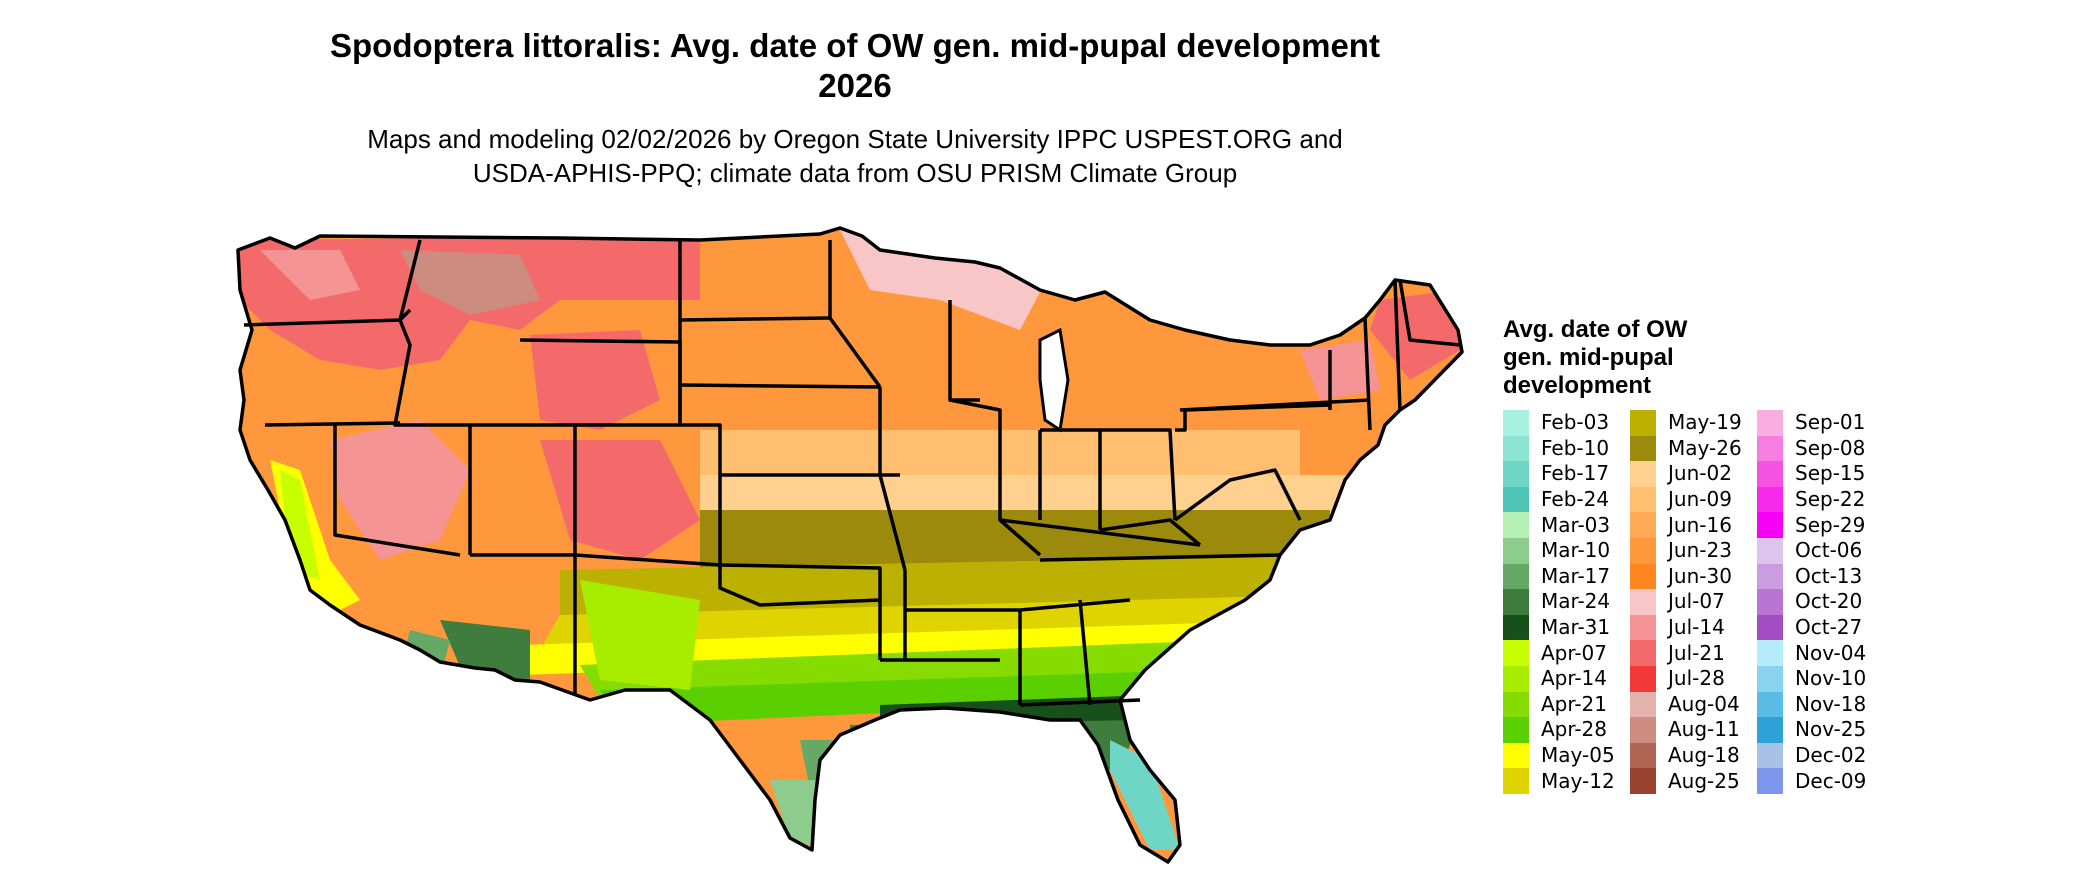  Describe the element at coordinates (1811, 423) in the screenshot. I see `legend-item: Sep-01` at that location.